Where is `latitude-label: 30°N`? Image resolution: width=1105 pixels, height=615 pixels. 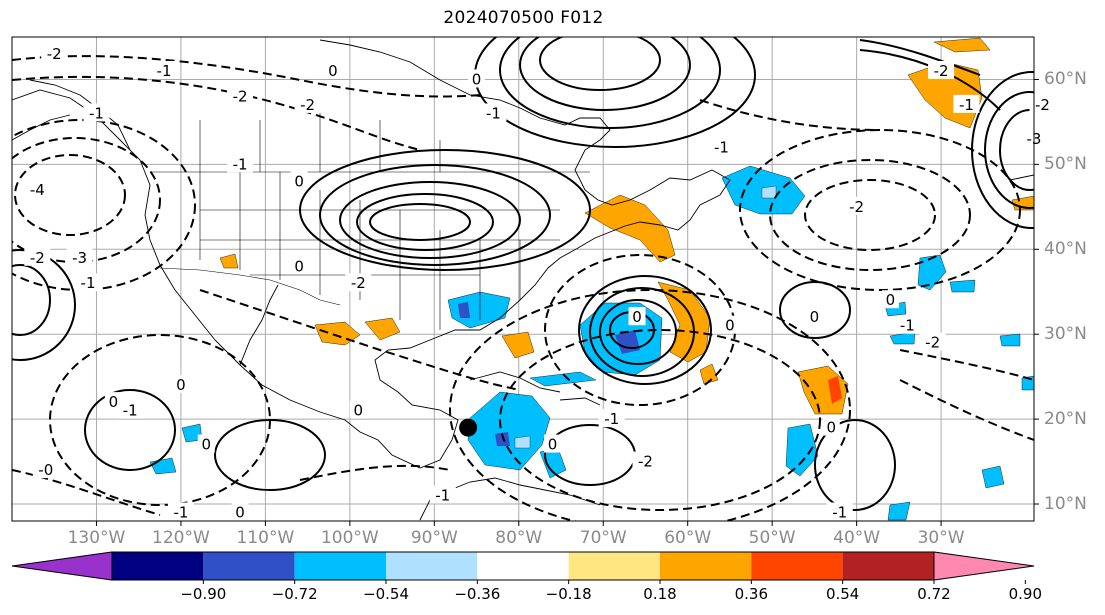 latitude-label: 30°N is located at coordinates (1065, 334).